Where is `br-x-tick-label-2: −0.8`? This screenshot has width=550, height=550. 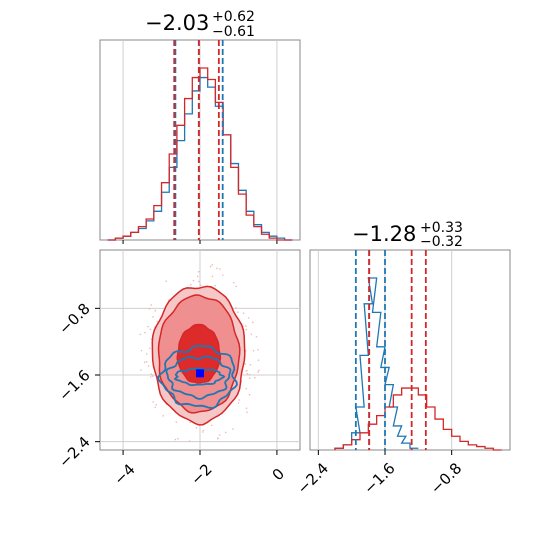
br-x-tick-label-2: −0.8 is located at coordinates (446, 478).